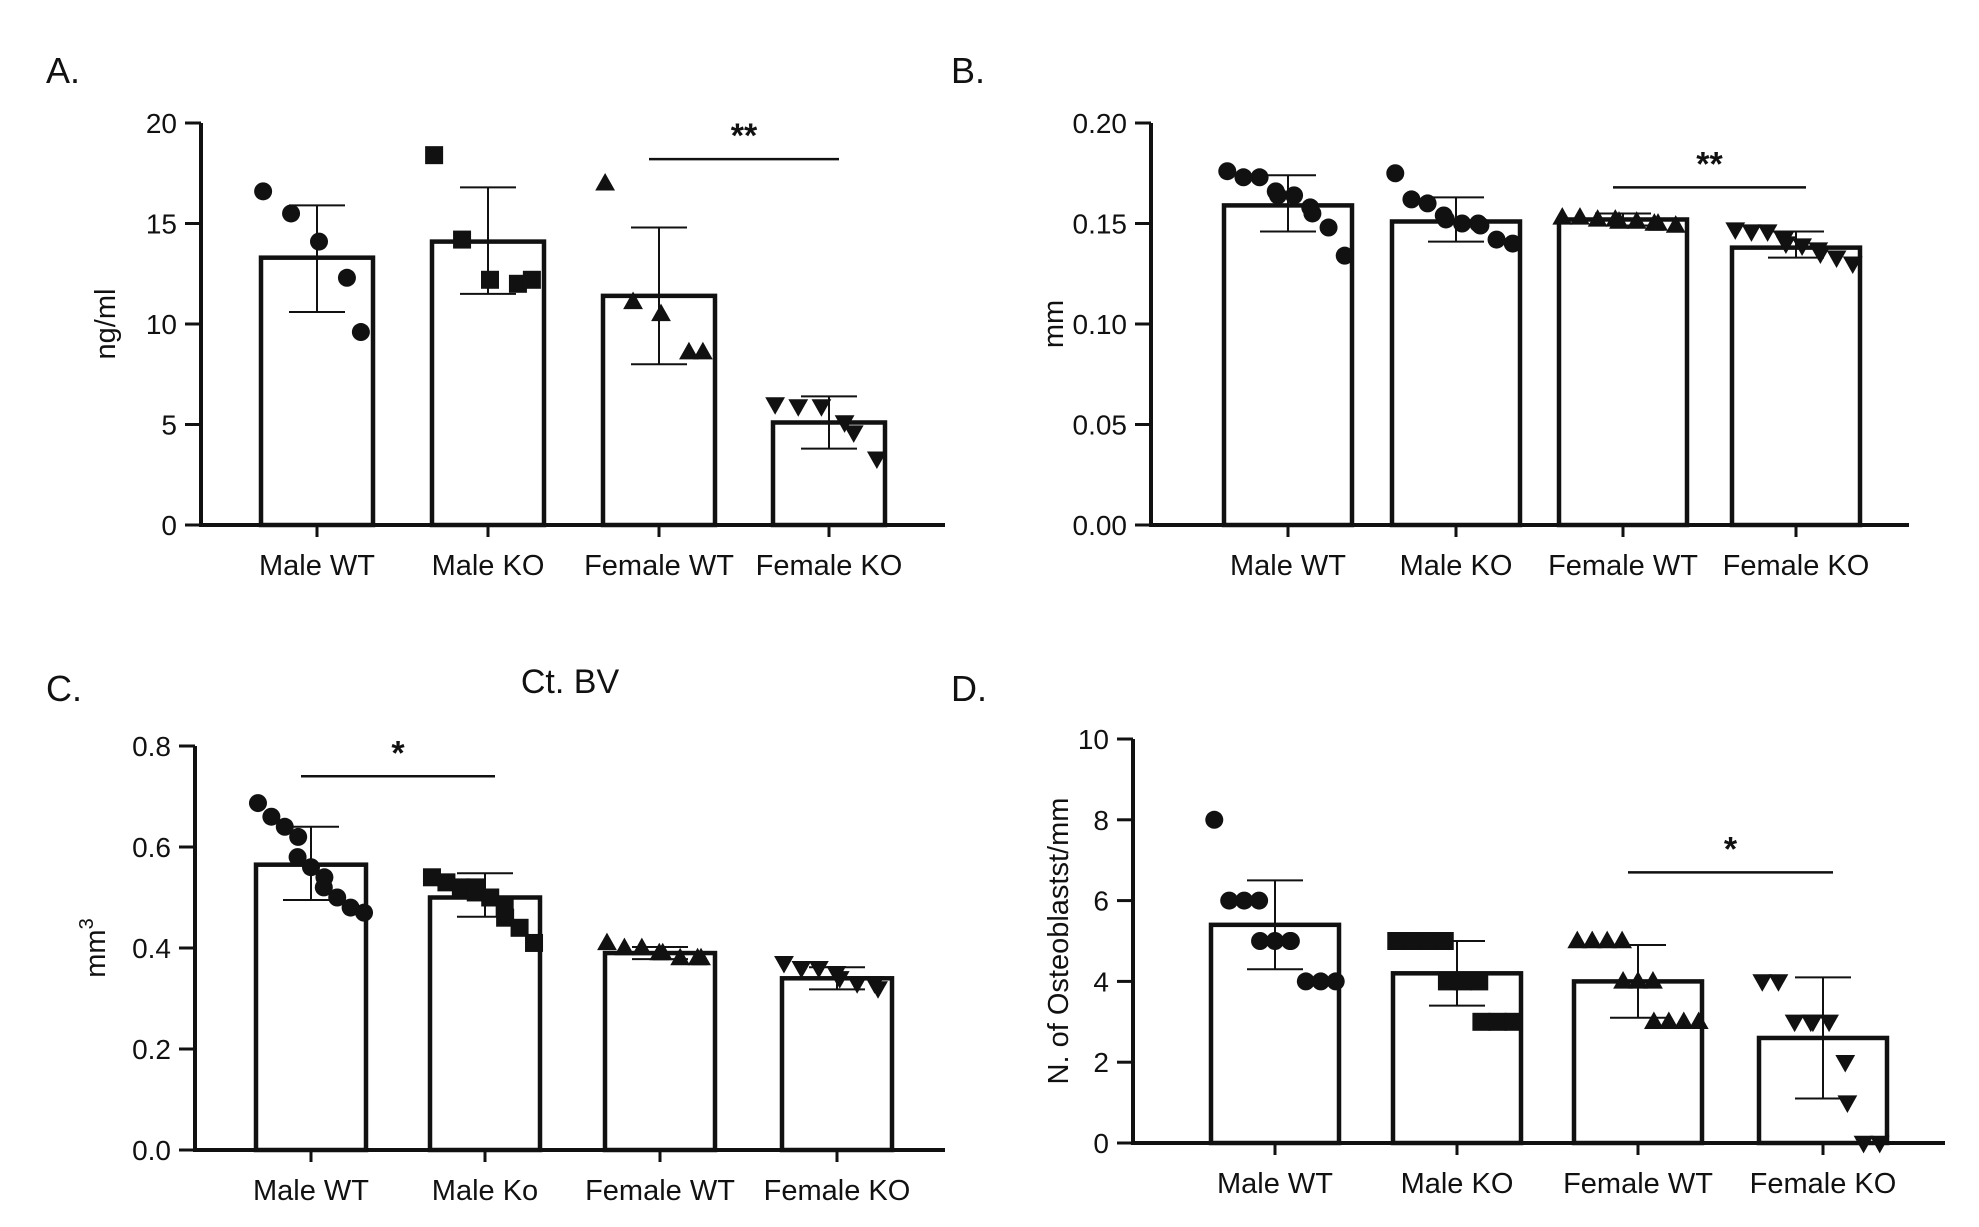 The height and width of the screenshot is (1227, 1979). I want to click on y-tick-label: 0.2, so click(151, 1049).